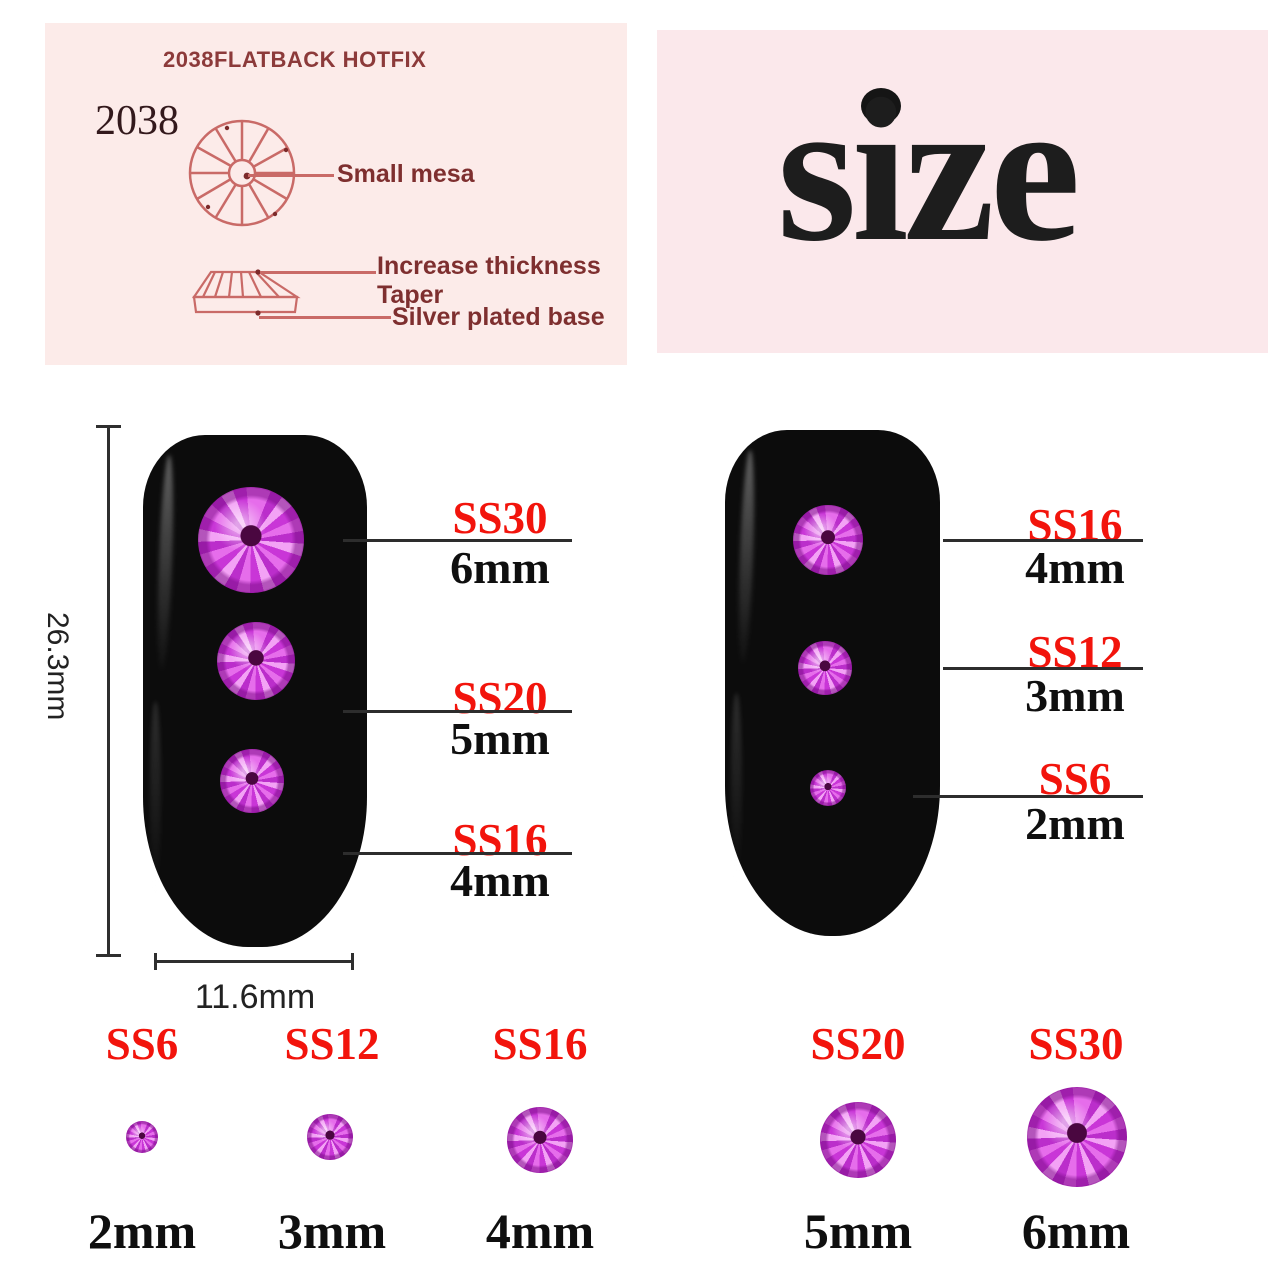 The width and height of the screenshot is (1288, 1288). What do you see at coordinates (325, 317) in the screenshot?
I see `leader-silver-base` at bounding box center [325, 317].